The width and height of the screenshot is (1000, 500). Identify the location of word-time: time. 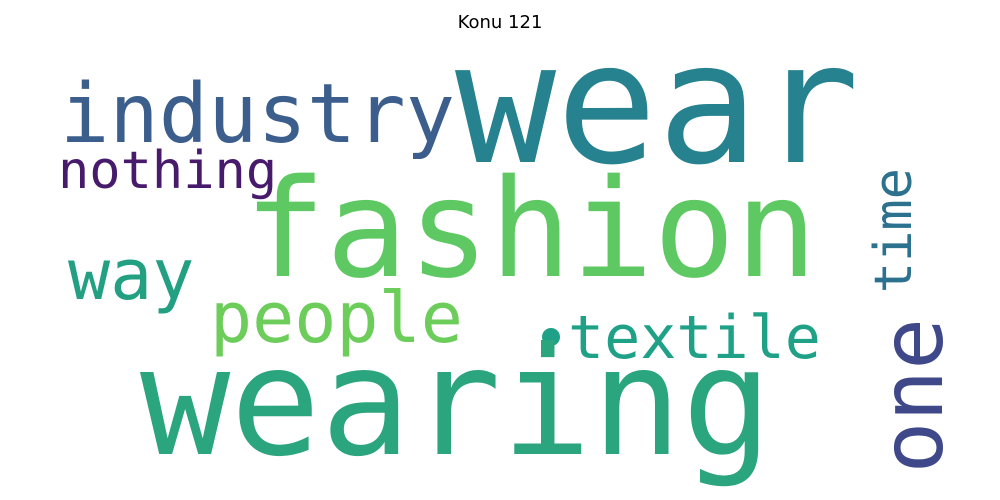
(894, 231).